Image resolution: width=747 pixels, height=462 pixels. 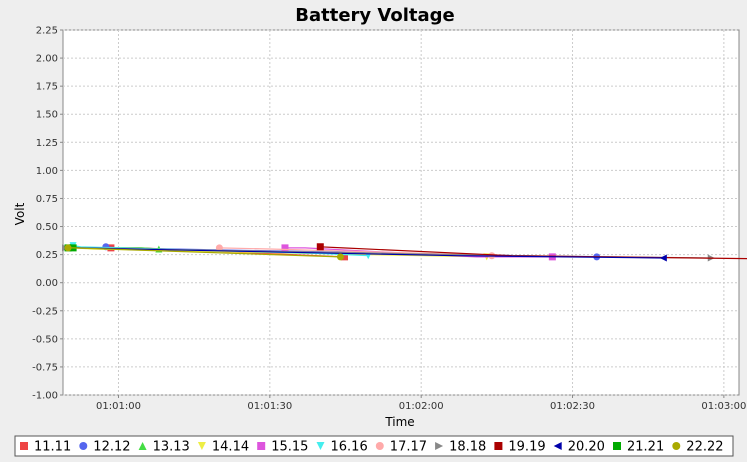 I want to click on legend-item: 18.18, so click(x=460, y=447).